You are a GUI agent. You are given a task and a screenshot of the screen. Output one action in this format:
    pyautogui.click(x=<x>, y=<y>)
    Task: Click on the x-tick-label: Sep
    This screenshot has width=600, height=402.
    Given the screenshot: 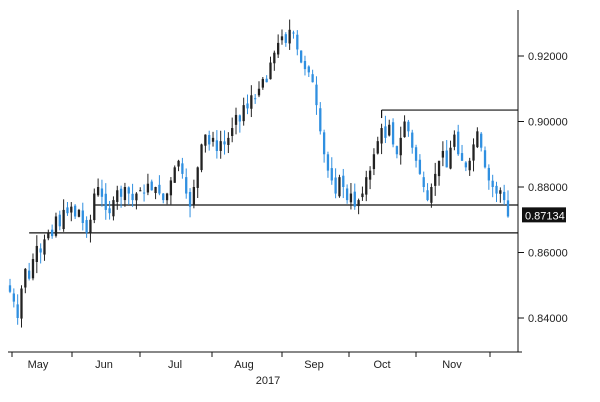 What is the action you would take?
    pyautogui.click(x=314, y=365)
    